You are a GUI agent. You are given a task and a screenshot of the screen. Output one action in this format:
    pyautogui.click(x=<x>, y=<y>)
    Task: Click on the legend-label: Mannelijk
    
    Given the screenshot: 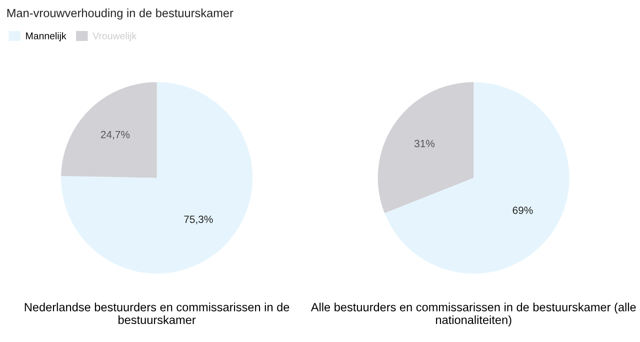 What is the action you would take?
    pyautogui.click(x=46, y=37)
    